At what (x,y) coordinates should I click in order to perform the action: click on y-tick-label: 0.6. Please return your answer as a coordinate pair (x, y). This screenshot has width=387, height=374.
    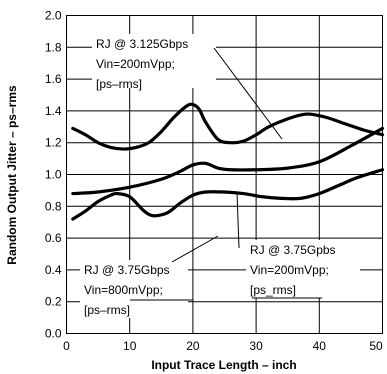
    Looking at the image, I should click on (53, 238).